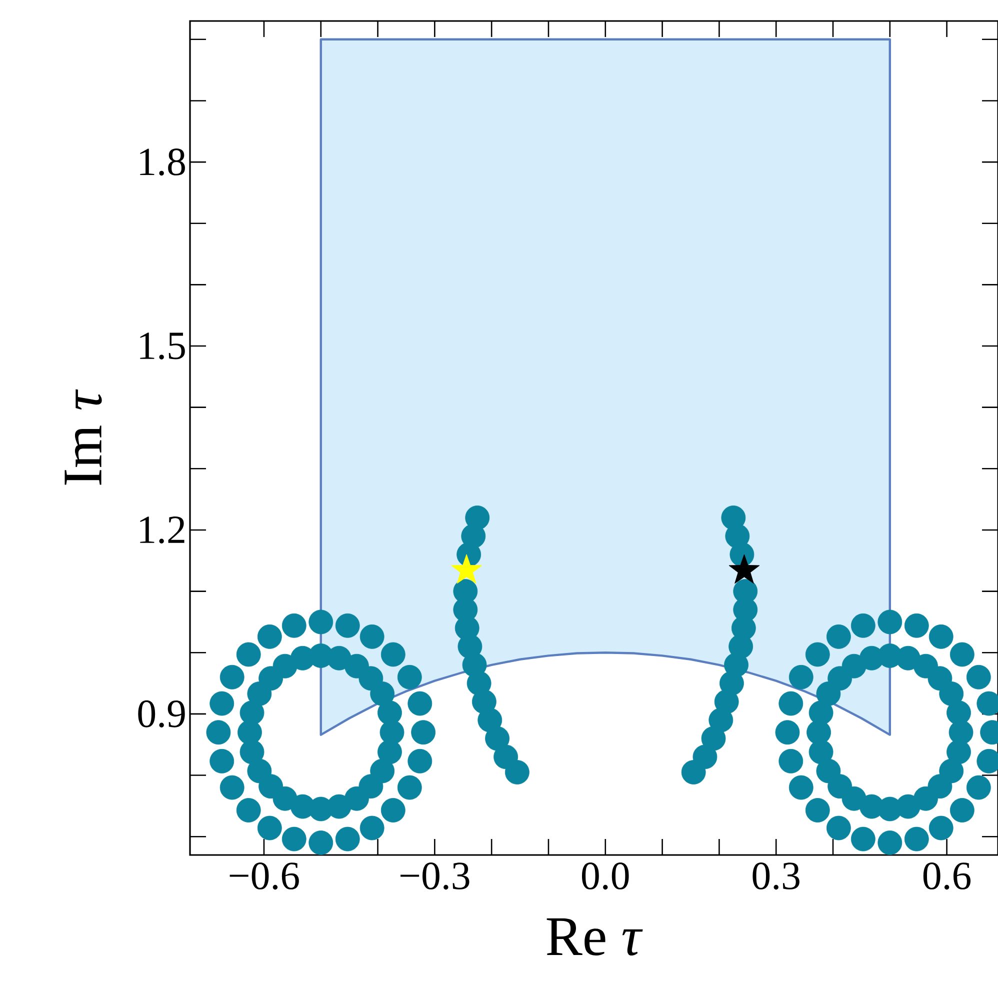 This screenshot has width=998, height=990. Describe the element at coordinates (162, 530) in the screenshot. I see `y-tick-label: 1.2` at that location.